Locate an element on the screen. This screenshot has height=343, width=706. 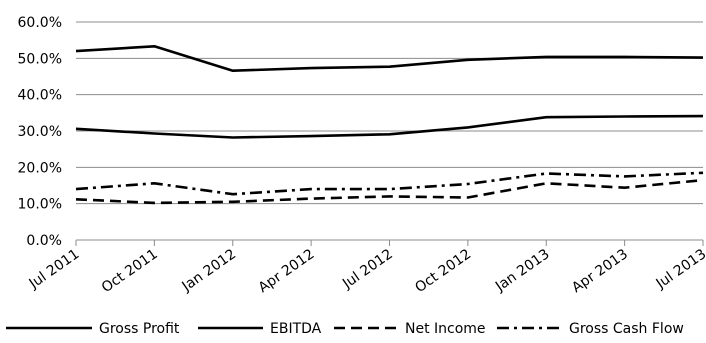
x-tick-label: Jul 2012 is located at coordinates (367, 269).